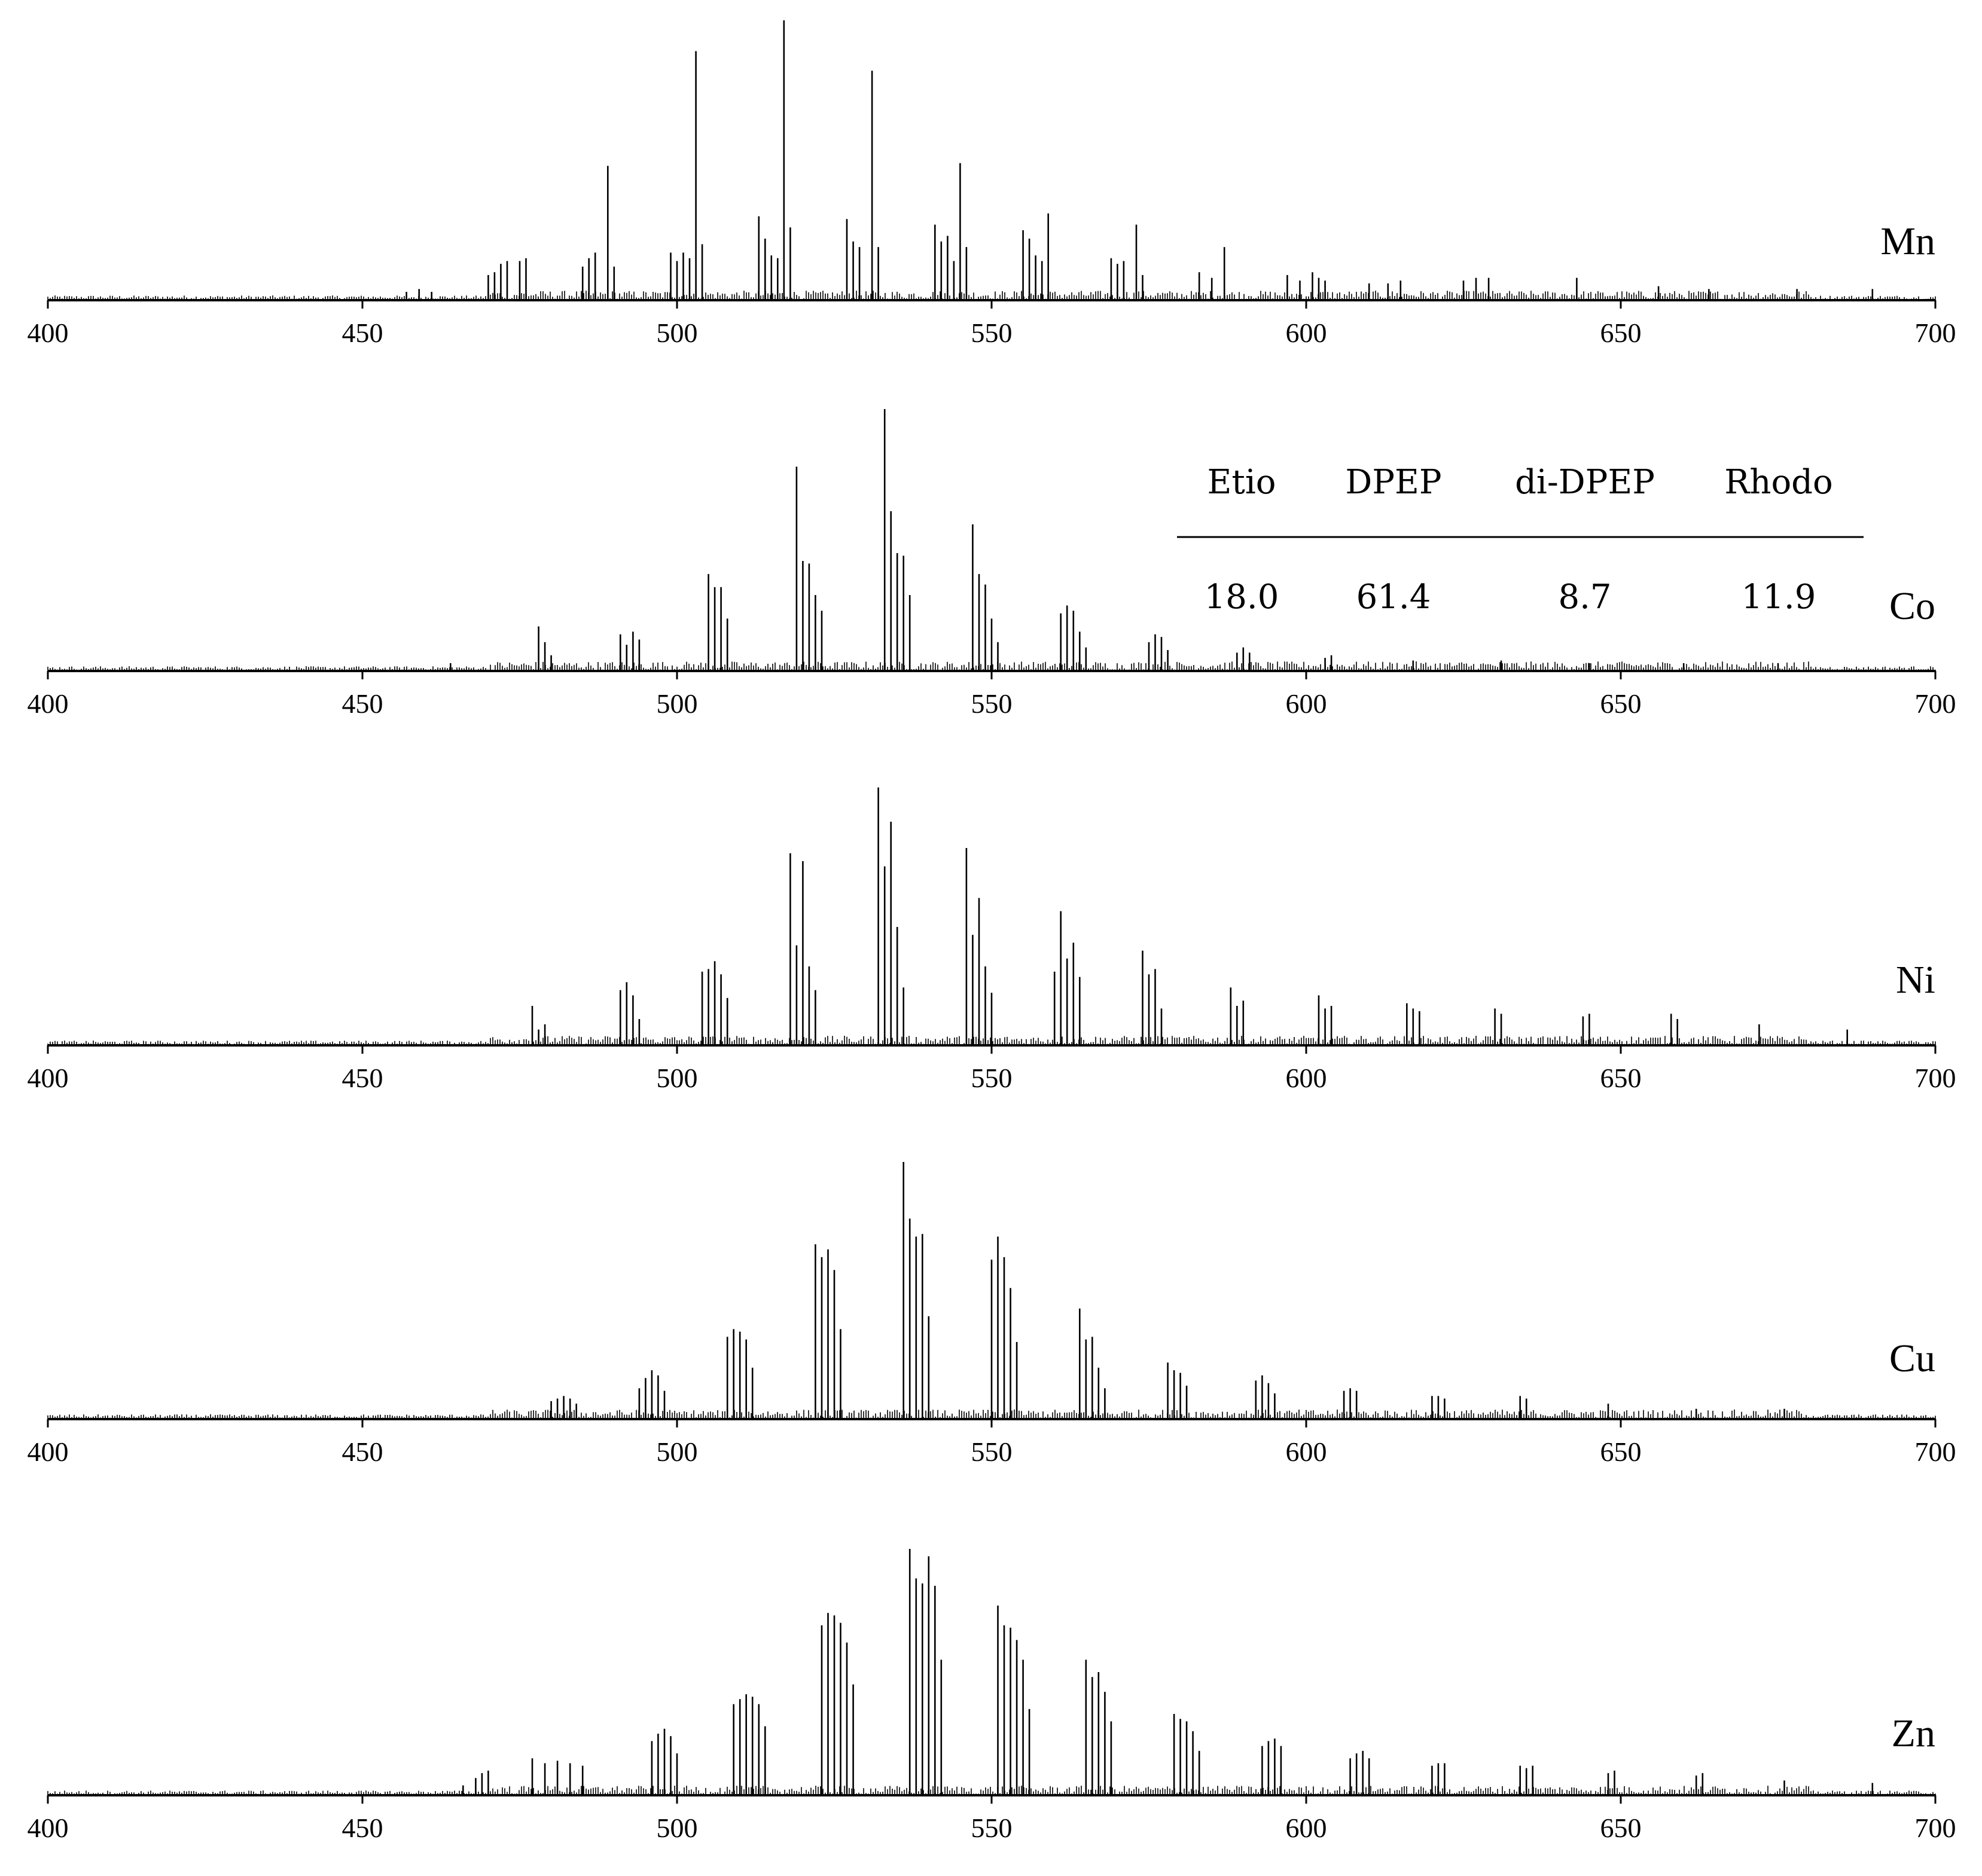  What do you see at coordinates (1393, 483) in the screenshot?
I see `inset-header-dpep: DPEP` at bounding box center [1393, 483].